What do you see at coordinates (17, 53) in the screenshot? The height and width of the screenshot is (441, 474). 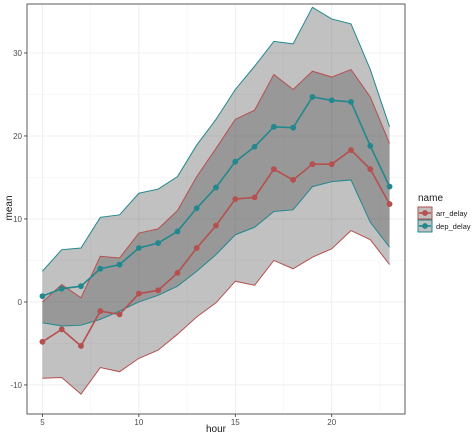 I see `y-tick-label: 30` at bounding box center [17, 53].